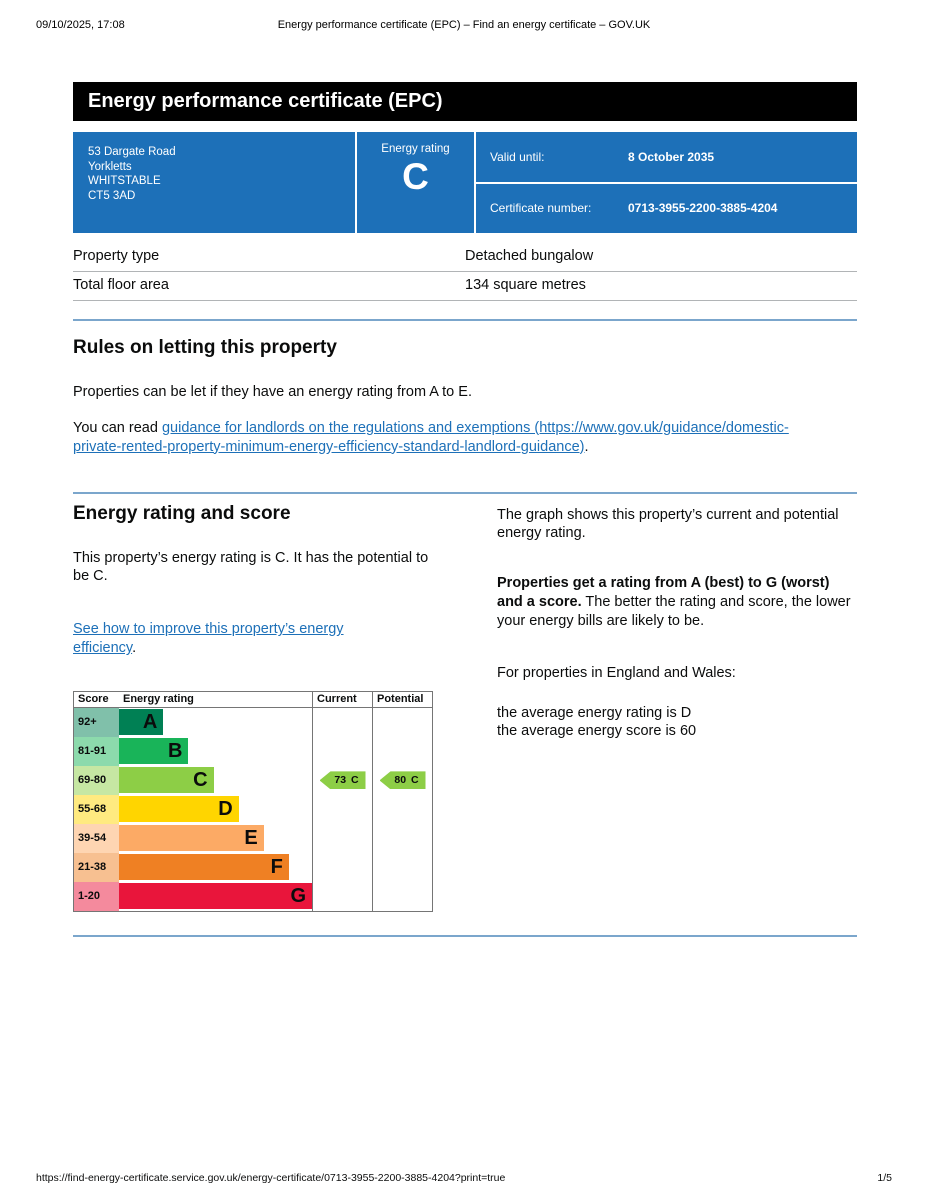  I want to click on band-letter: E, so click(251, 838).